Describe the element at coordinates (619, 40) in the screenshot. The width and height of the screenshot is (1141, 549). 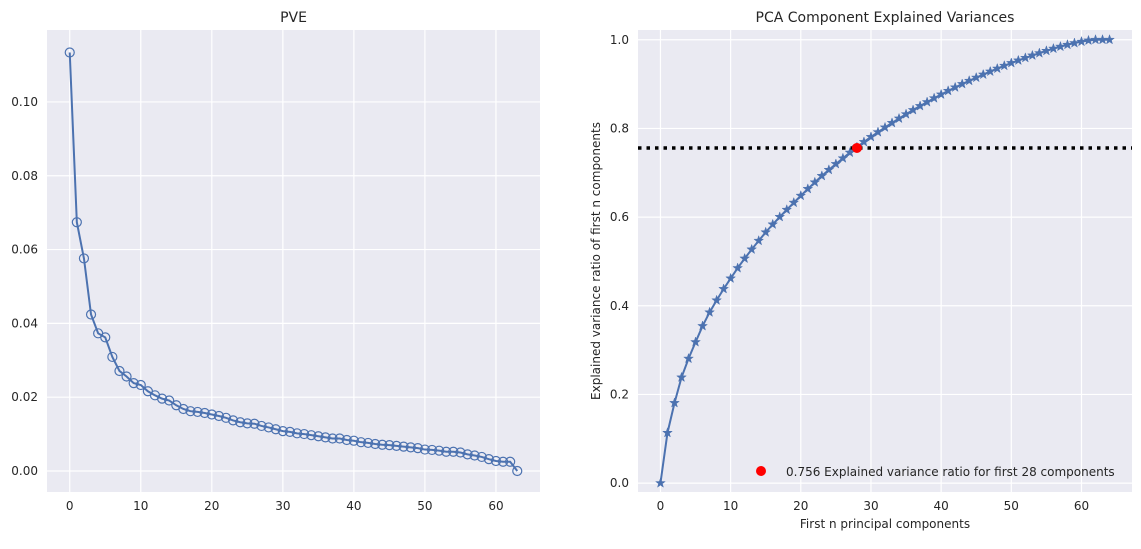
I see `y-tick-label: 1.0` at that location.